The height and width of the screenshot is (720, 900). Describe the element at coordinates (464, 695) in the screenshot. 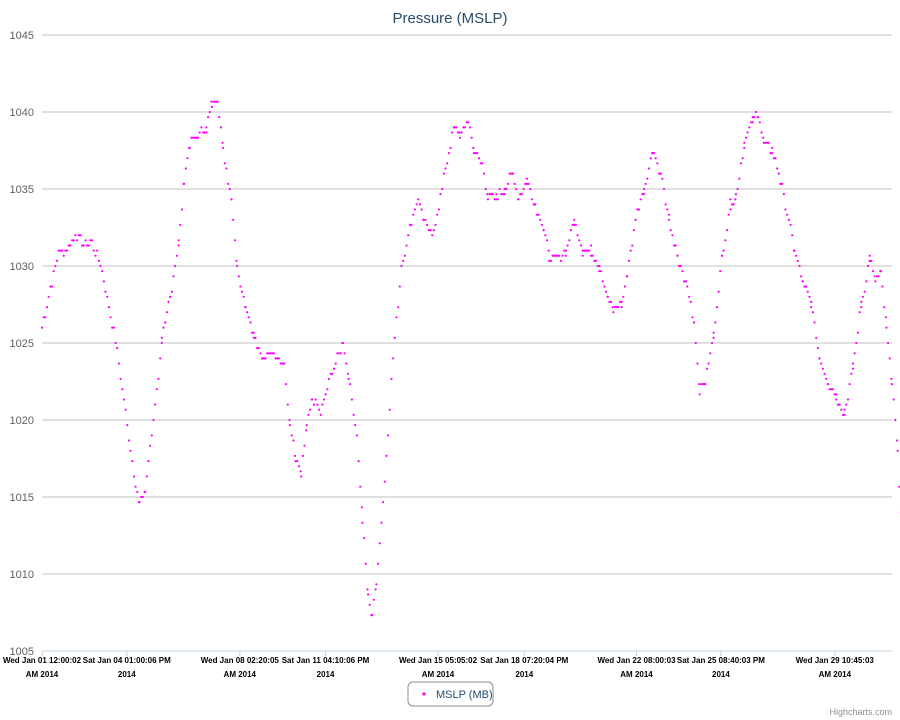

I see `legend-label: MSLP (MB)` at that location.